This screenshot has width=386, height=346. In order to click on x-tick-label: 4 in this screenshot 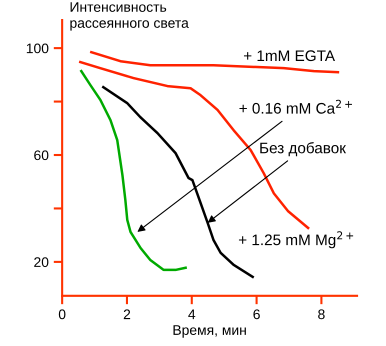, I will do `click(192, 315)`.